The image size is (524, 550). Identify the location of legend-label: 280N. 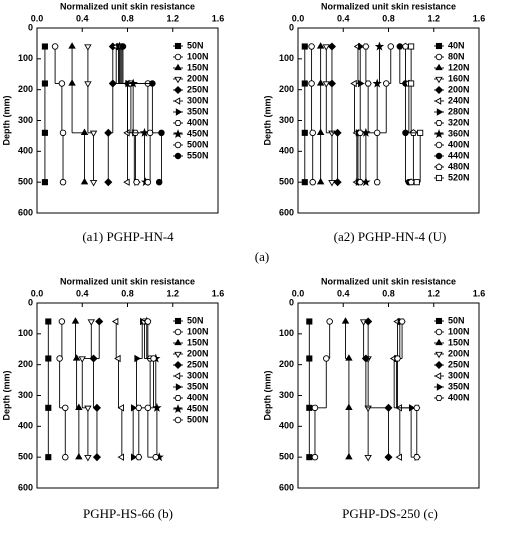
(459, 111).